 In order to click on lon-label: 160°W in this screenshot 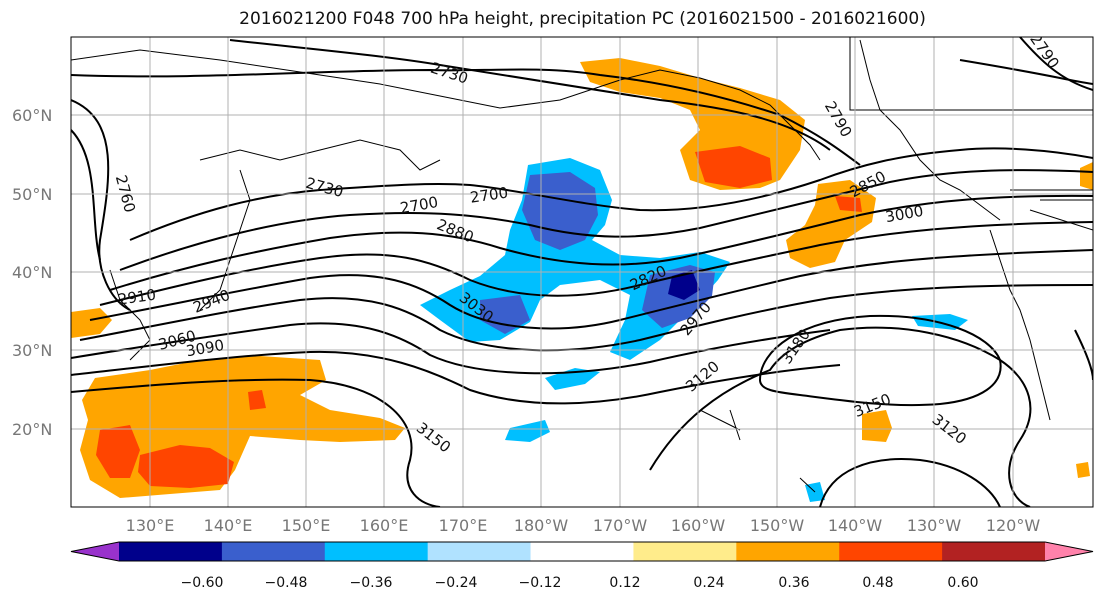, I will do `click(698, 525)`.